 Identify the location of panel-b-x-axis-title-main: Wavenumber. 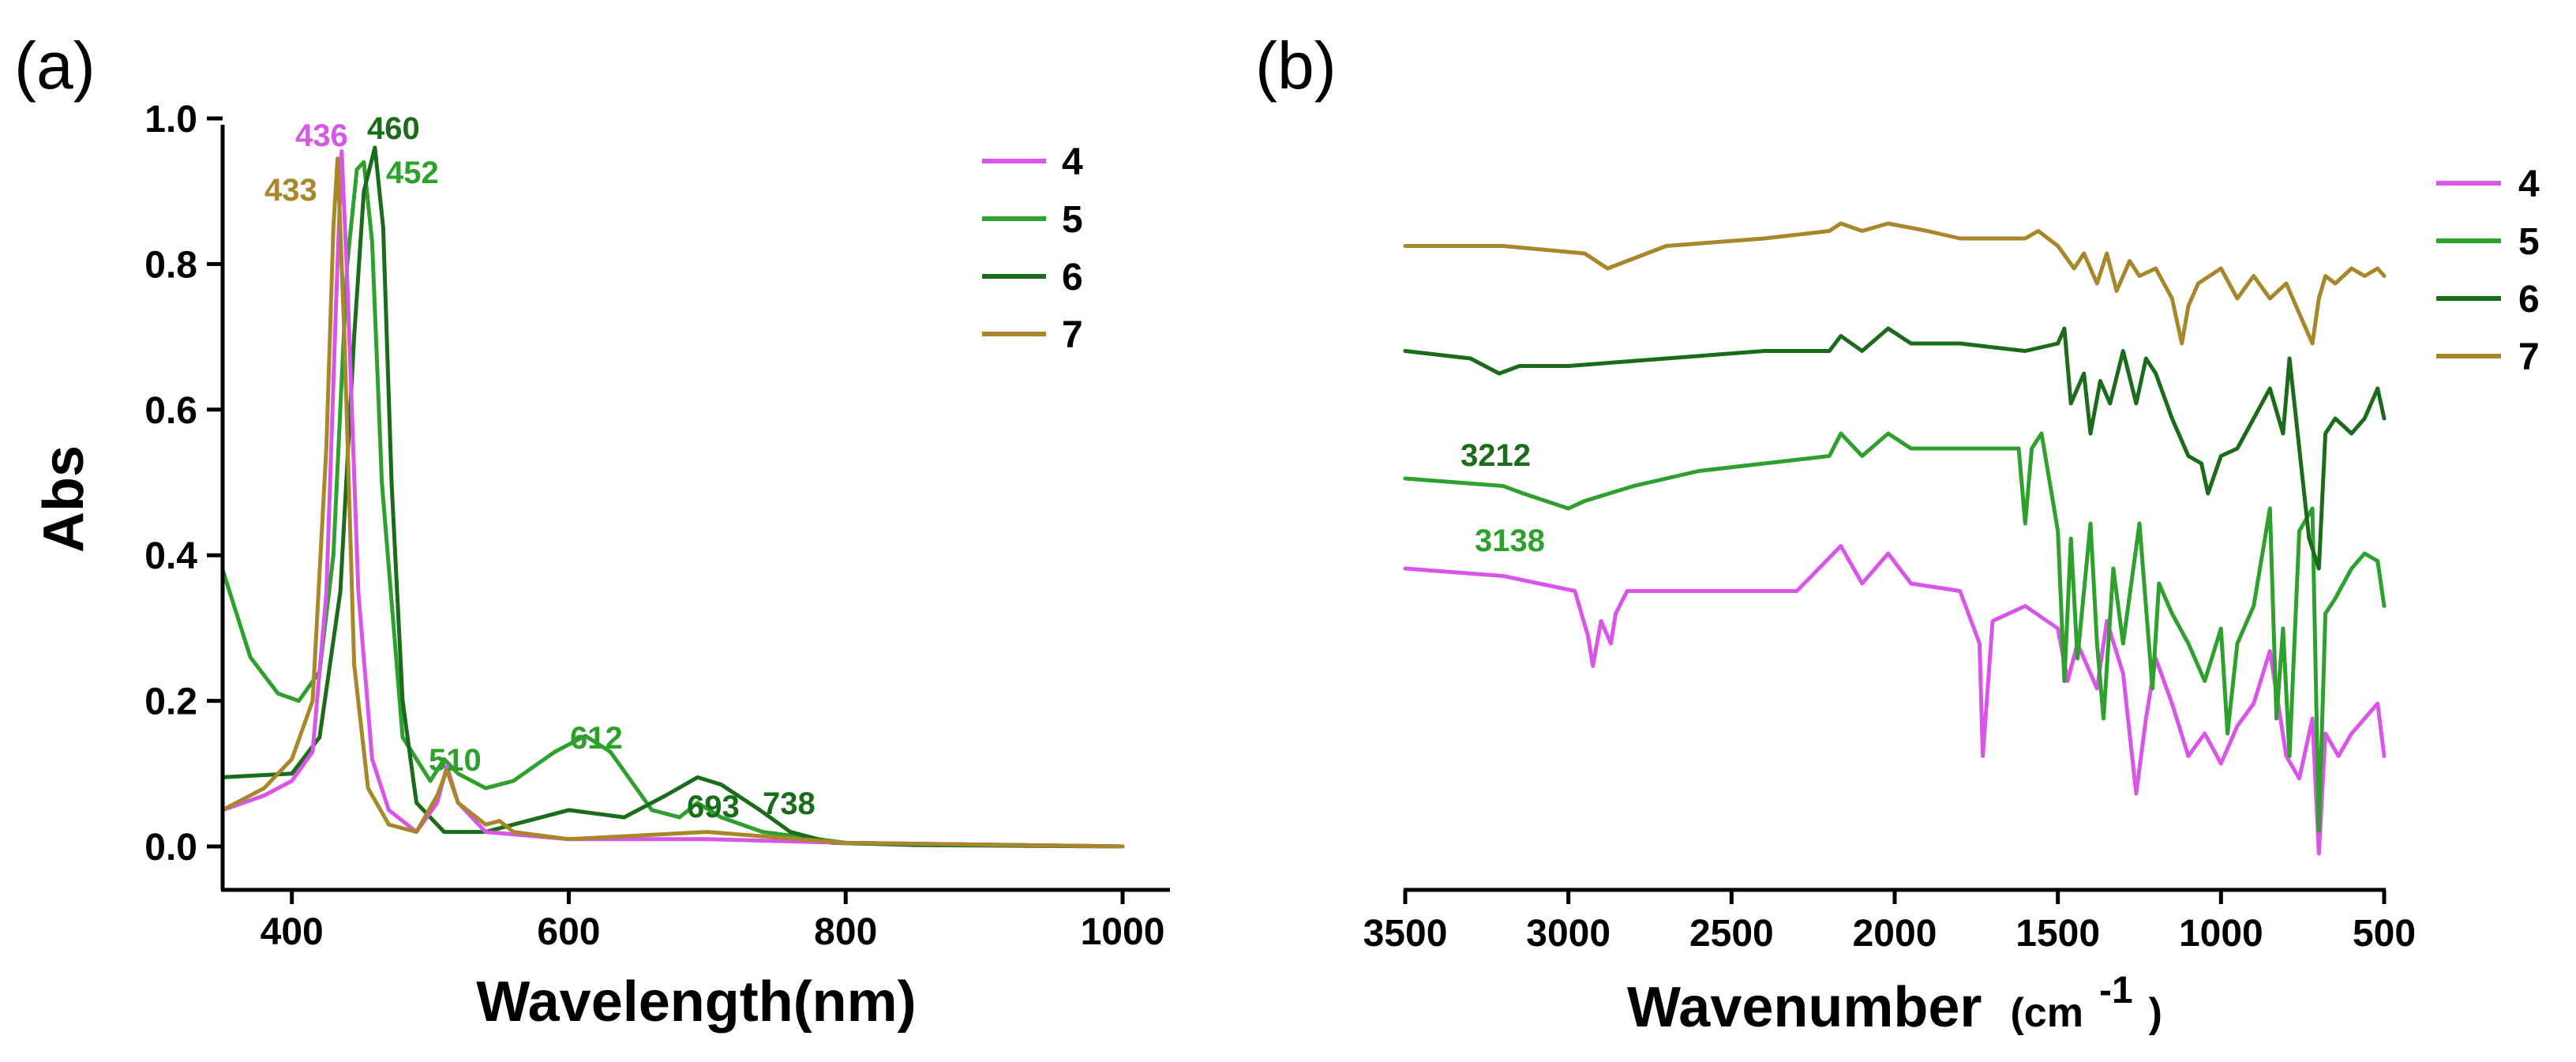
(1804, 1007).